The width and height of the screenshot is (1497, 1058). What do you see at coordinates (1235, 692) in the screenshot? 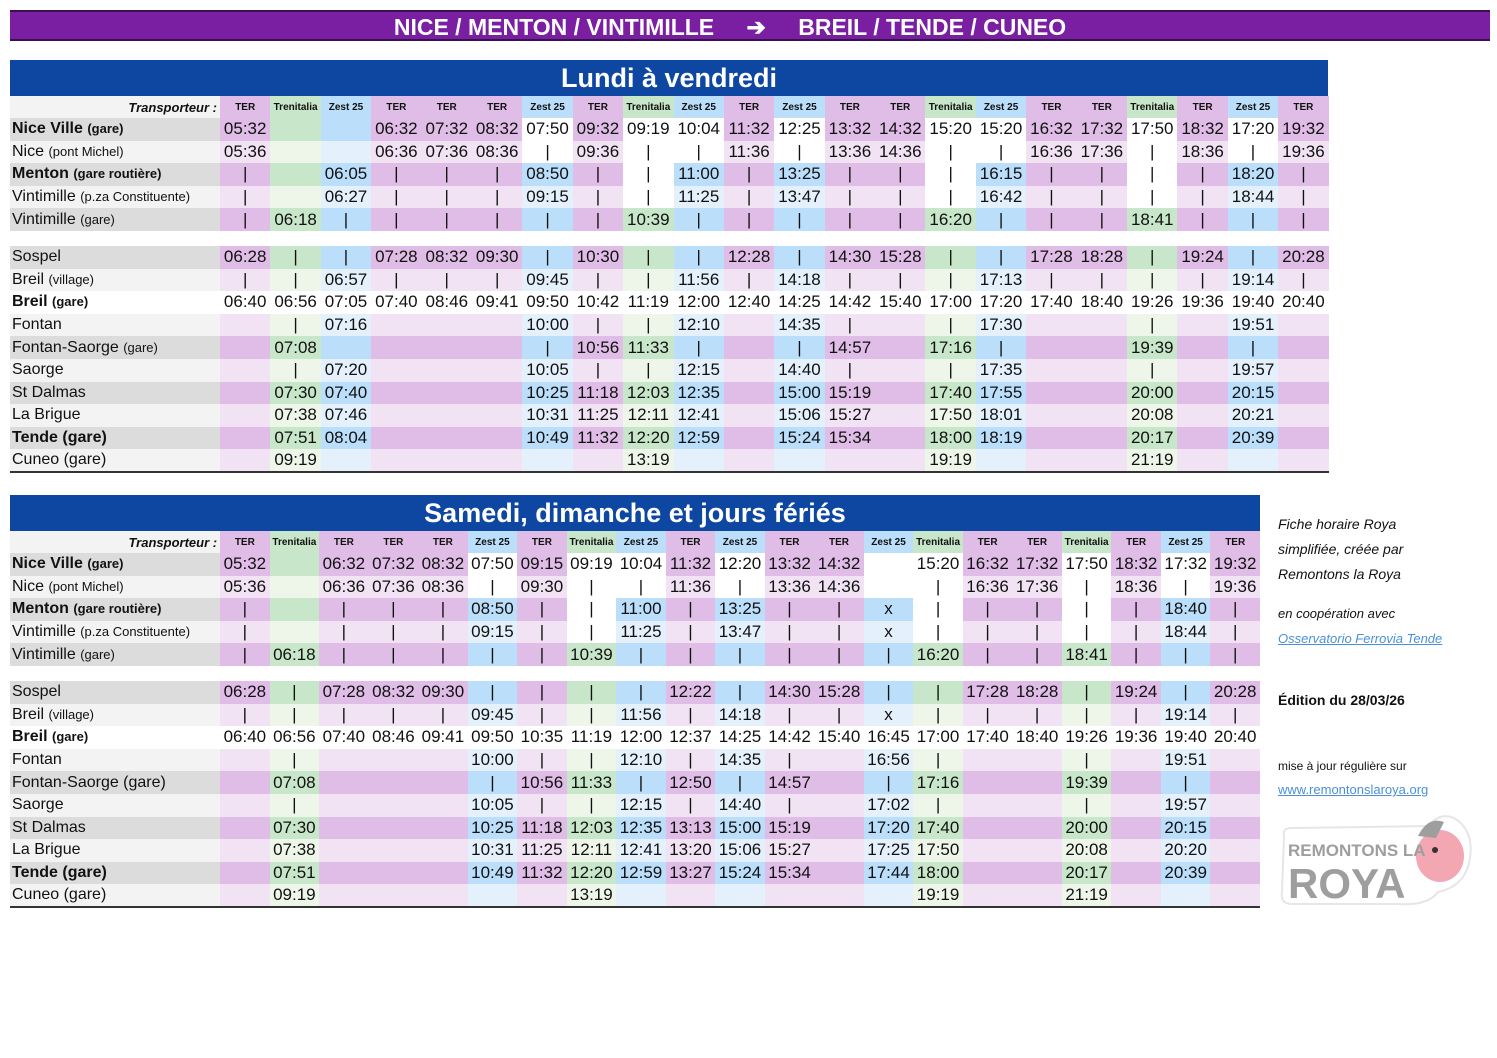
I see `time-cell: 20:28` at bounding box center [1235, 692].